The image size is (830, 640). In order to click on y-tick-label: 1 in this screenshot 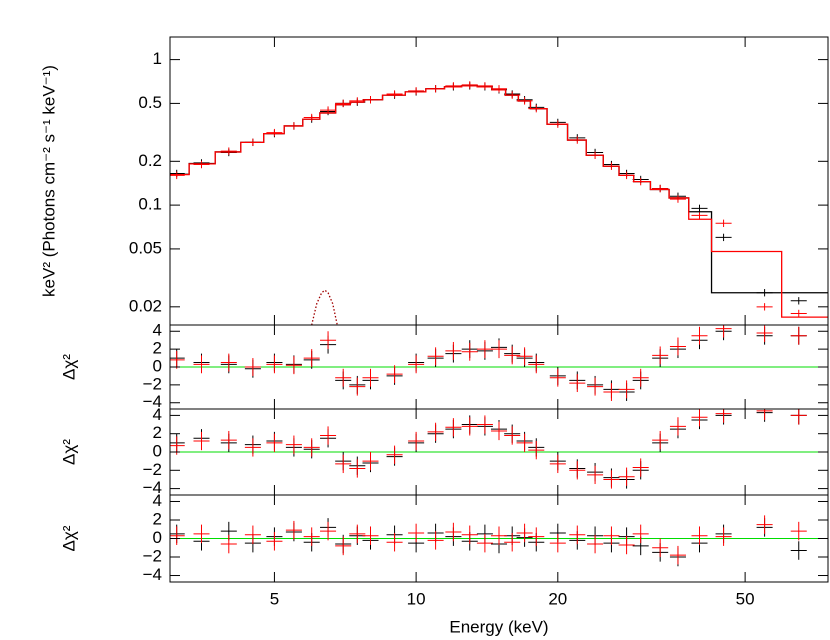, I will do `click(157, 58)`.